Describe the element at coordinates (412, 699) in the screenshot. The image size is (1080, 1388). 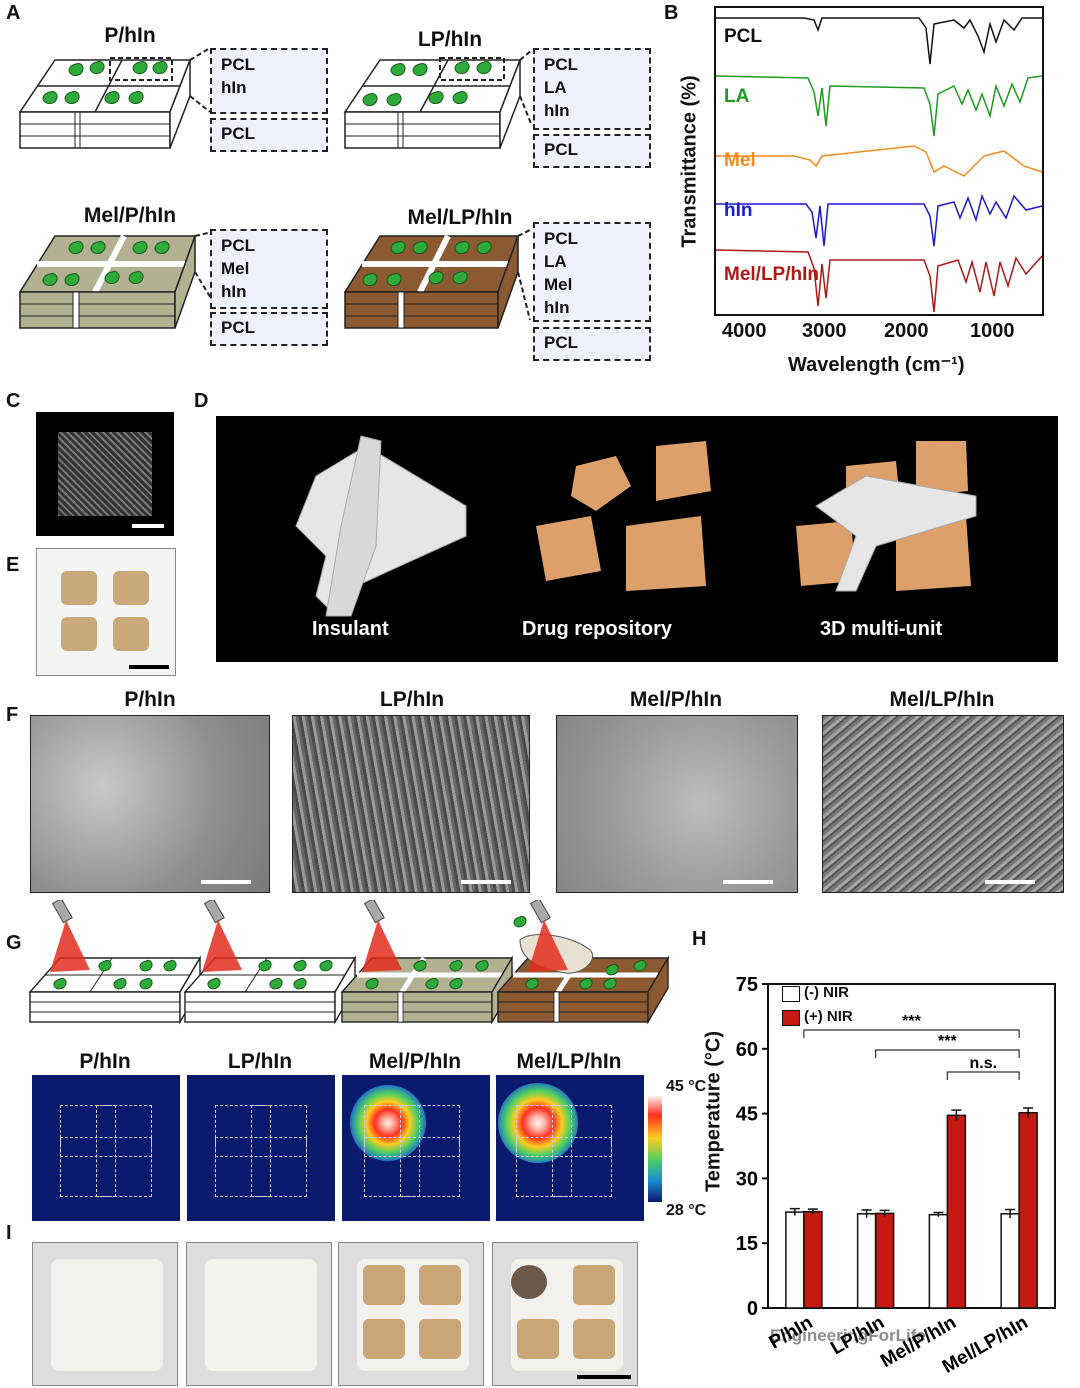
I see `sem-title-2: LP/hIn` at that location.